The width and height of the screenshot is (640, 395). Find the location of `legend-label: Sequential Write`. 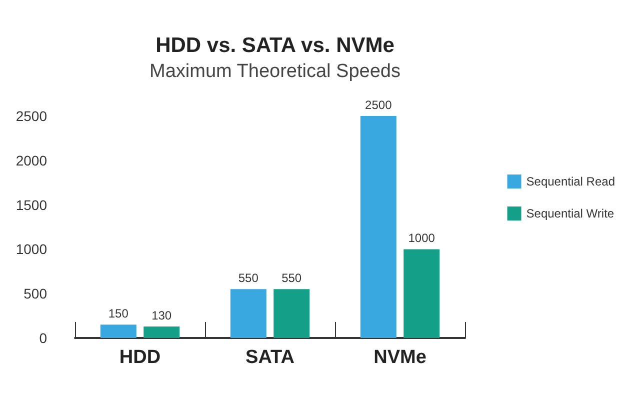

legend-label: Sequential Write is located at coordinates (570, 213).